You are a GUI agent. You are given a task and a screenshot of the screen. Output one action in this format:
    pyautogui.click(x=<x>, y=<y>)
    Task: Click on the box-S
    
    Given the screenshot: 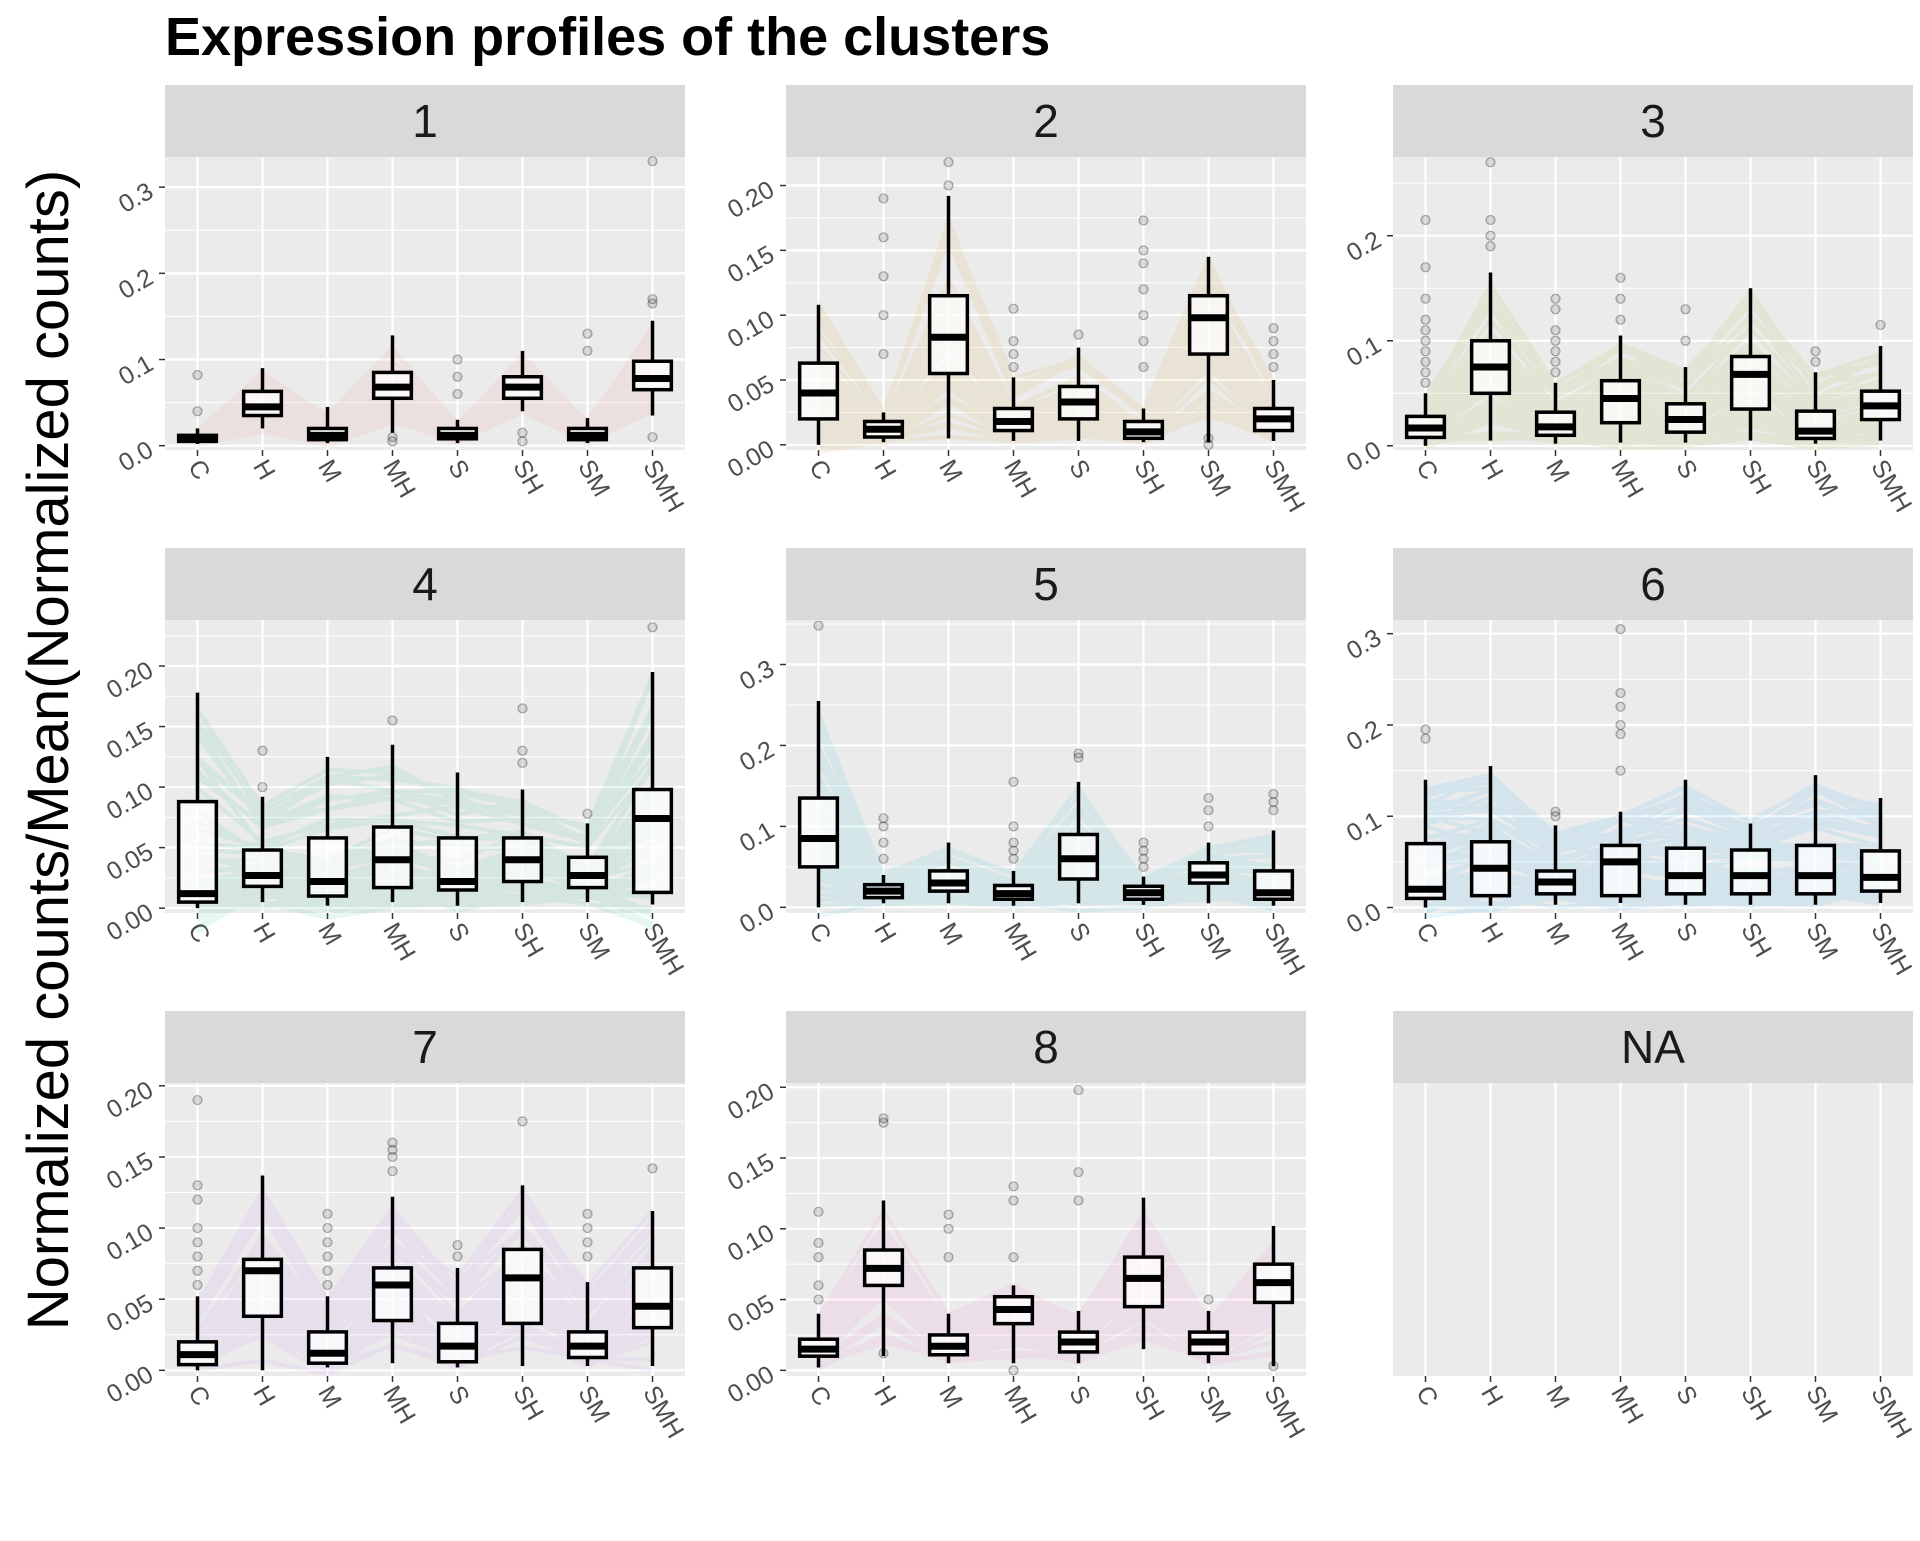 What is the action you would take?
    pyautogui.click(x=1078, y=1224)
    